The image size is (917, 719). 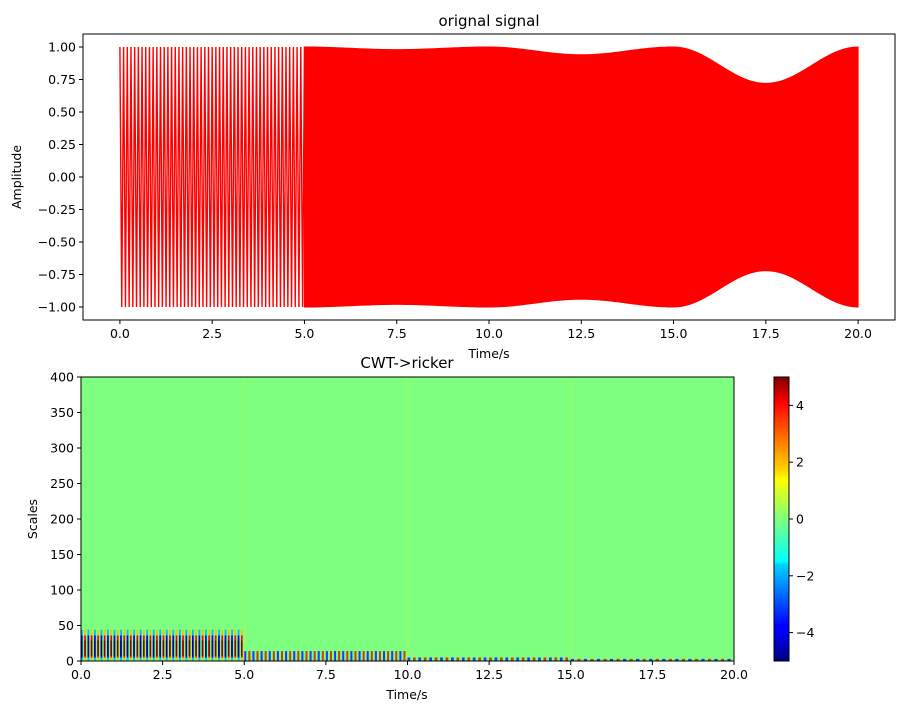 I want to click on colorbar-tick-label: 4, so click(x=800, y=405).